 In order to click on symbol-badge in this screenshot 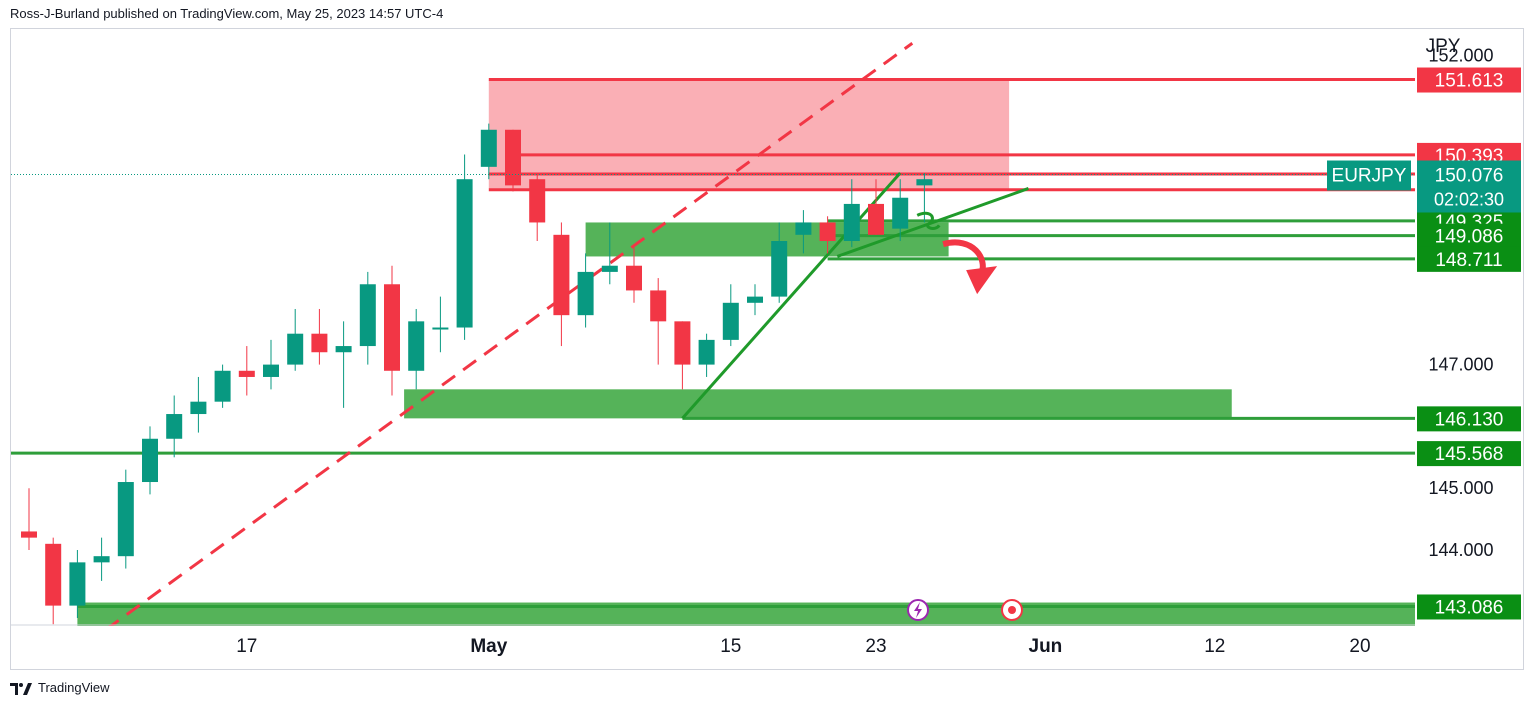, I will do `click(1369, 175)`.